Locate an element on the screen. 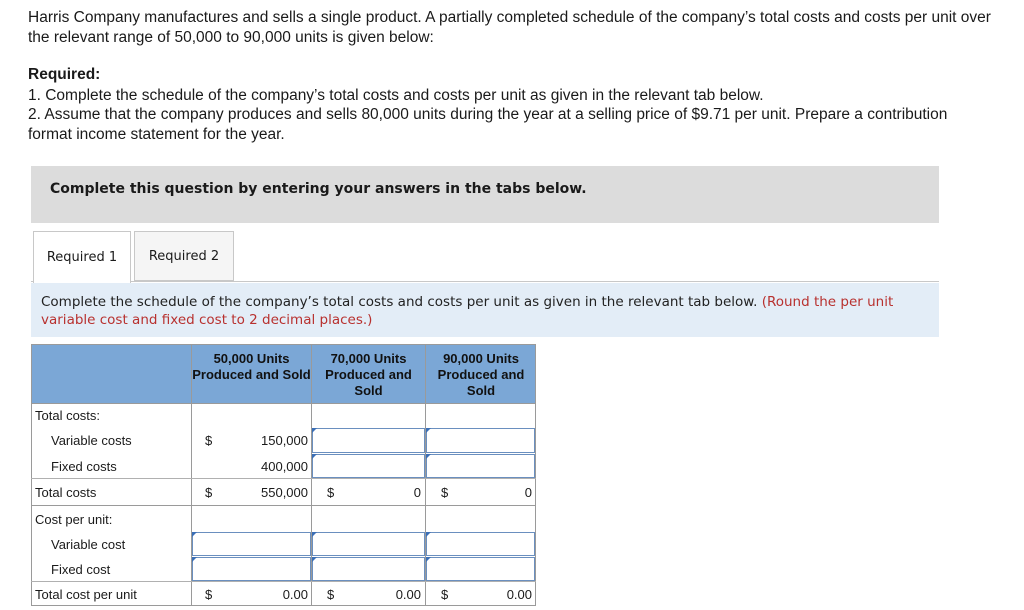 The height and width of the screenshot is (610, 1024). total-cost-per-unit-50000: 0.00 is located at coordinates (295, 594).